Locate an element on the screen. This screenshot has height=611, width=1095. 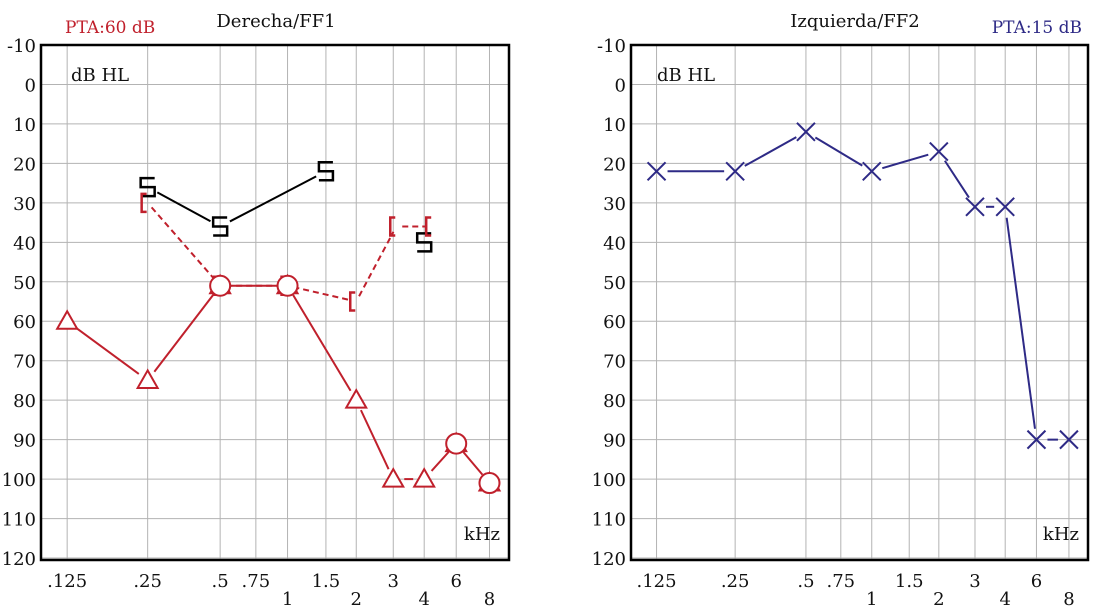
y-tick-label: 70 is located at coordinates (614, 362).